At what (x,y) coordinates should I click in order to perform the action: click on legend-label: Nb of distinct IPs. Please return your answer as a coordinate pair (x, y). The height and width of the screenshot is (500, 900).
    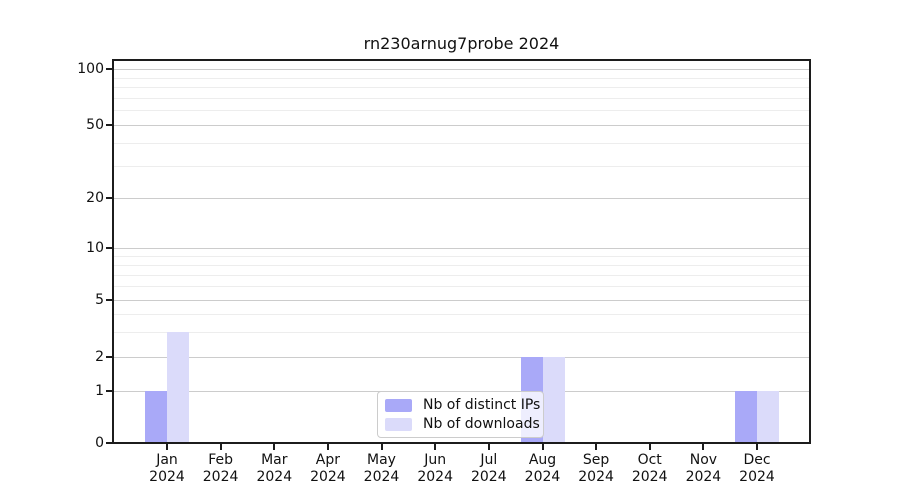
    Looking at the image, I should click on (482, 405).